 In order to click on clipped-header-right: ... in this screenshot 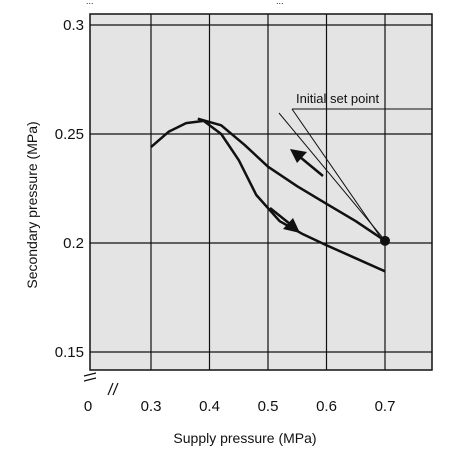, I will do `click(280, 3)`.